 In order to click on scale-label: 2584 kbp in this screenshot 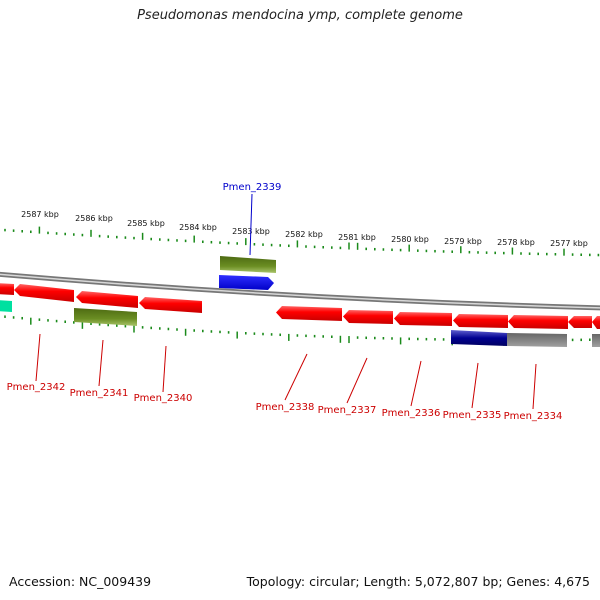, I will do `click(198, 227)`.